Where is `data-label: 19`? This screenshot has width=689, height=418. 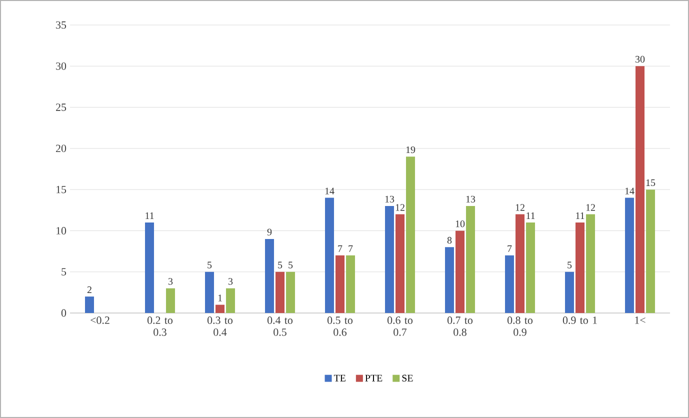 data-label: 19 is located at coordinates (411, 150).